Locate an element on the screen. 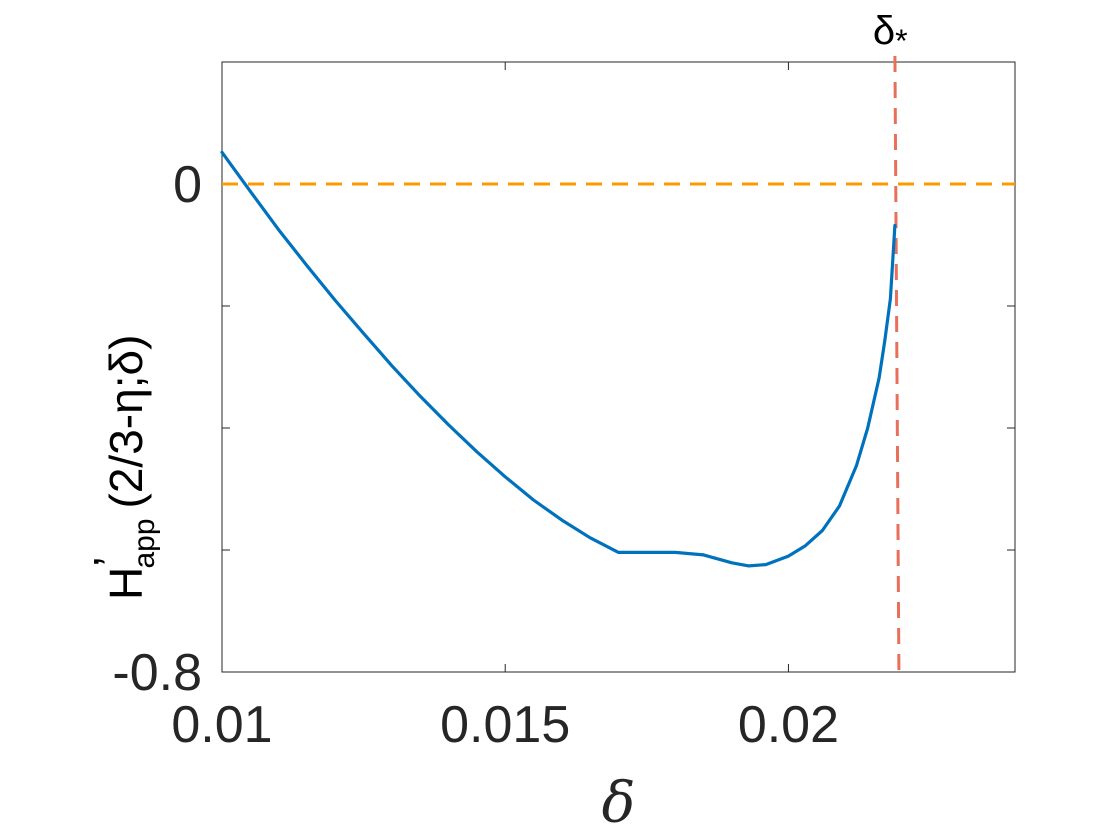  x-axis-label: δ is located at coordinates (619, 803).